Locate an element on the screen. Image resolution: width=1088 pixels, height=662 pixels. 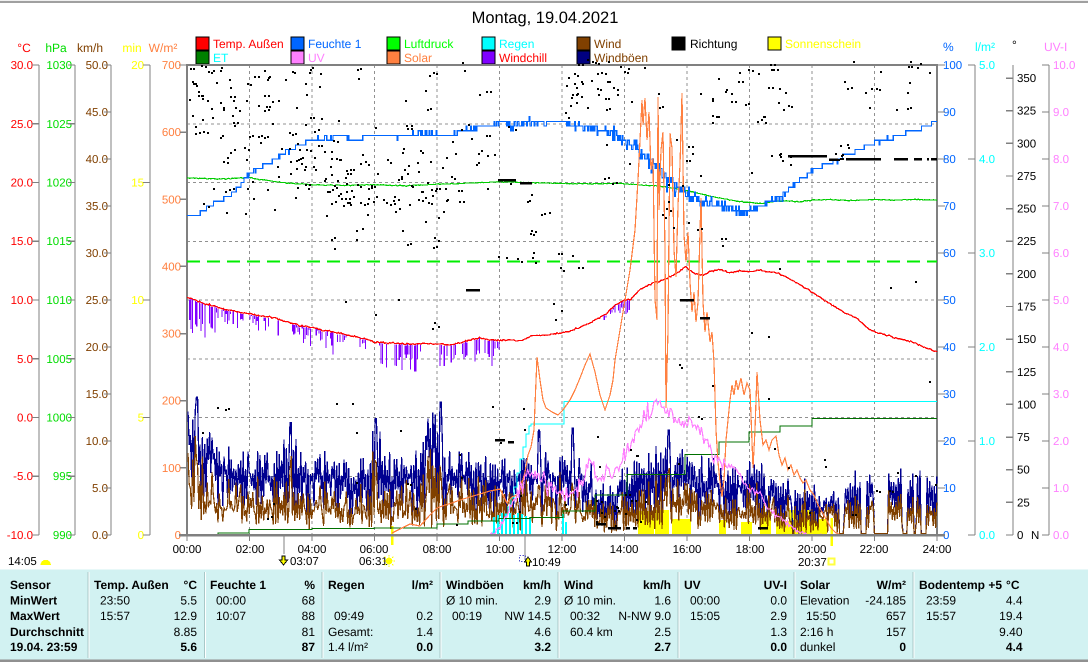
svg-text: 1010 is located at coordinates (59, 301).